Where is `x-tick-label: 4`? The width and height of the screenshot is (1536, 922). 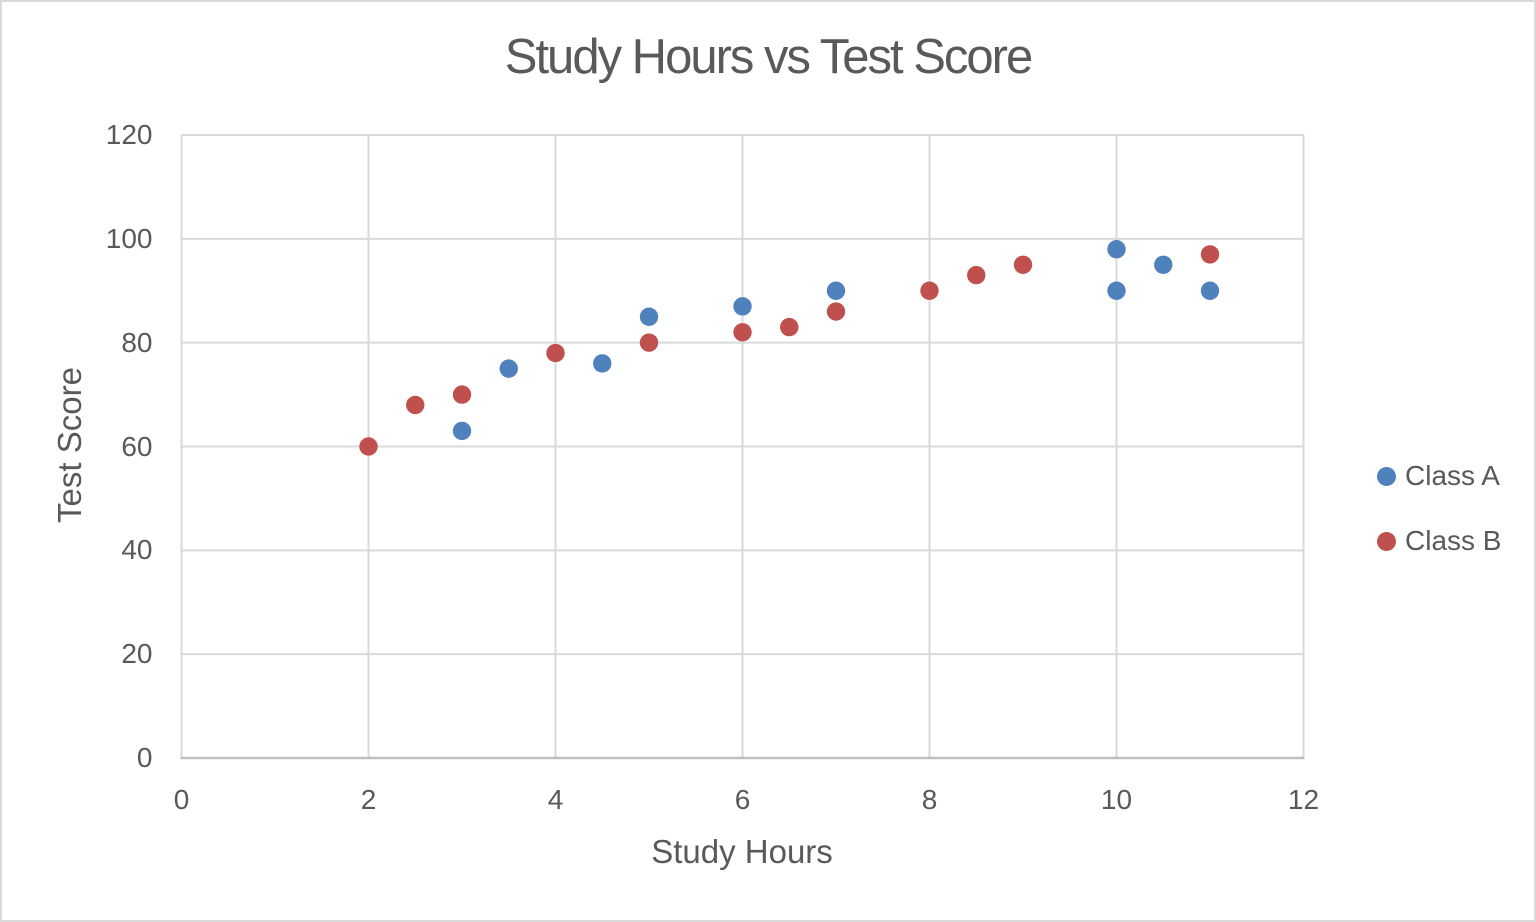
x-tick-label: 4 is located at coordinates (555, 799).